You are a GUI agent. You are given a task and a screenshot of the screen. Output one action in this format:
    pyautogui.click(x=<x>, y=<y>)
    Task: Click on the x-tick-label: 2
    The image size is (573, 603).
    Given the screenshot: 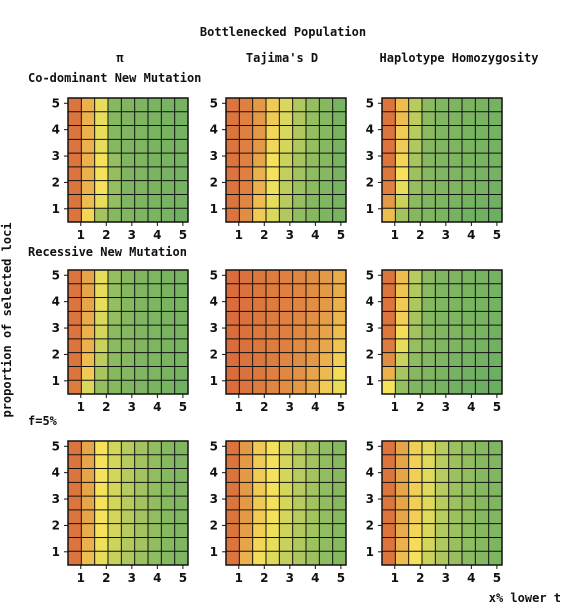 What is the action you would take?
    pyautogui.click(x=420, y=407)
    